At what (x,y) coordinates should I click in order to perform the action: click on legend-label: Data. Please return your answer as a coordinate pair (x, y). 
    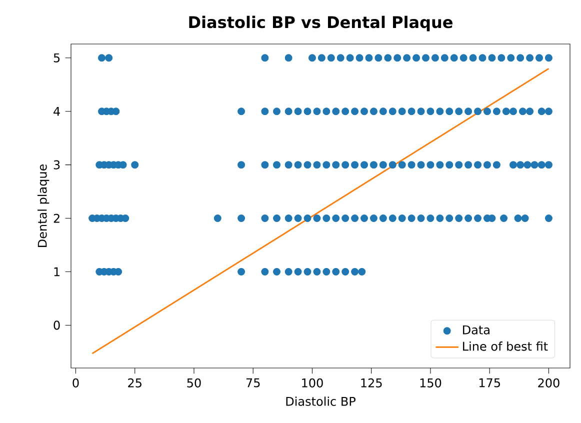
    Looking at the image, I should click on (476, 329).